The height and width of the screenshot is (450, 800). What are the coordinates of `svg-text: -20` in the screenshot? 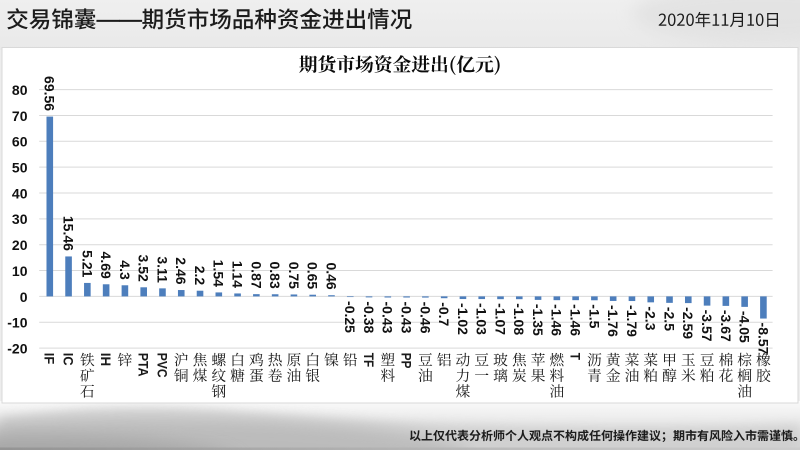 It's located at (17, 349).